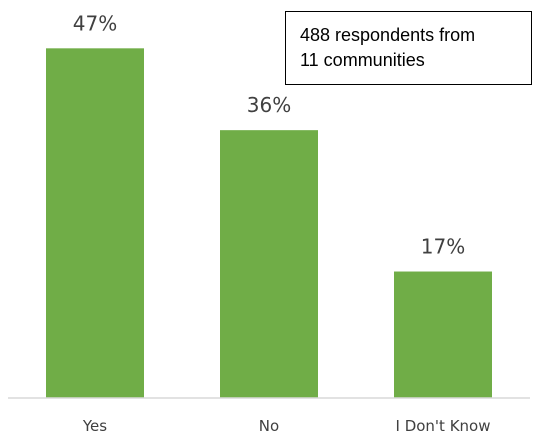 The height and width of the screenshot is (440, 545). Describe the element at coordinates (286, 426) in the screenshot. I see `category-labels-group: Yes No I Don't Know` at that location.